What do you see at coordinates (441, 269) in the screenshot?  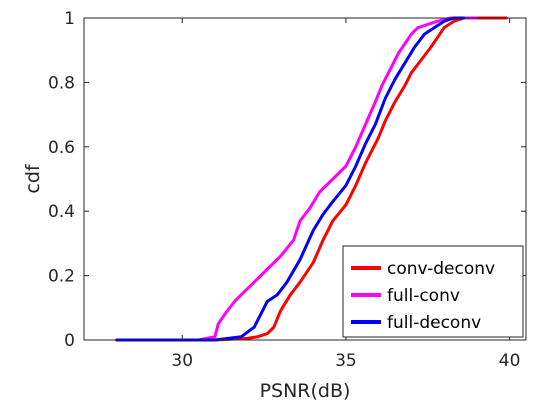 I see `legend-label-conv-deconv: conv-deconv` at bounding box center [441, 269].